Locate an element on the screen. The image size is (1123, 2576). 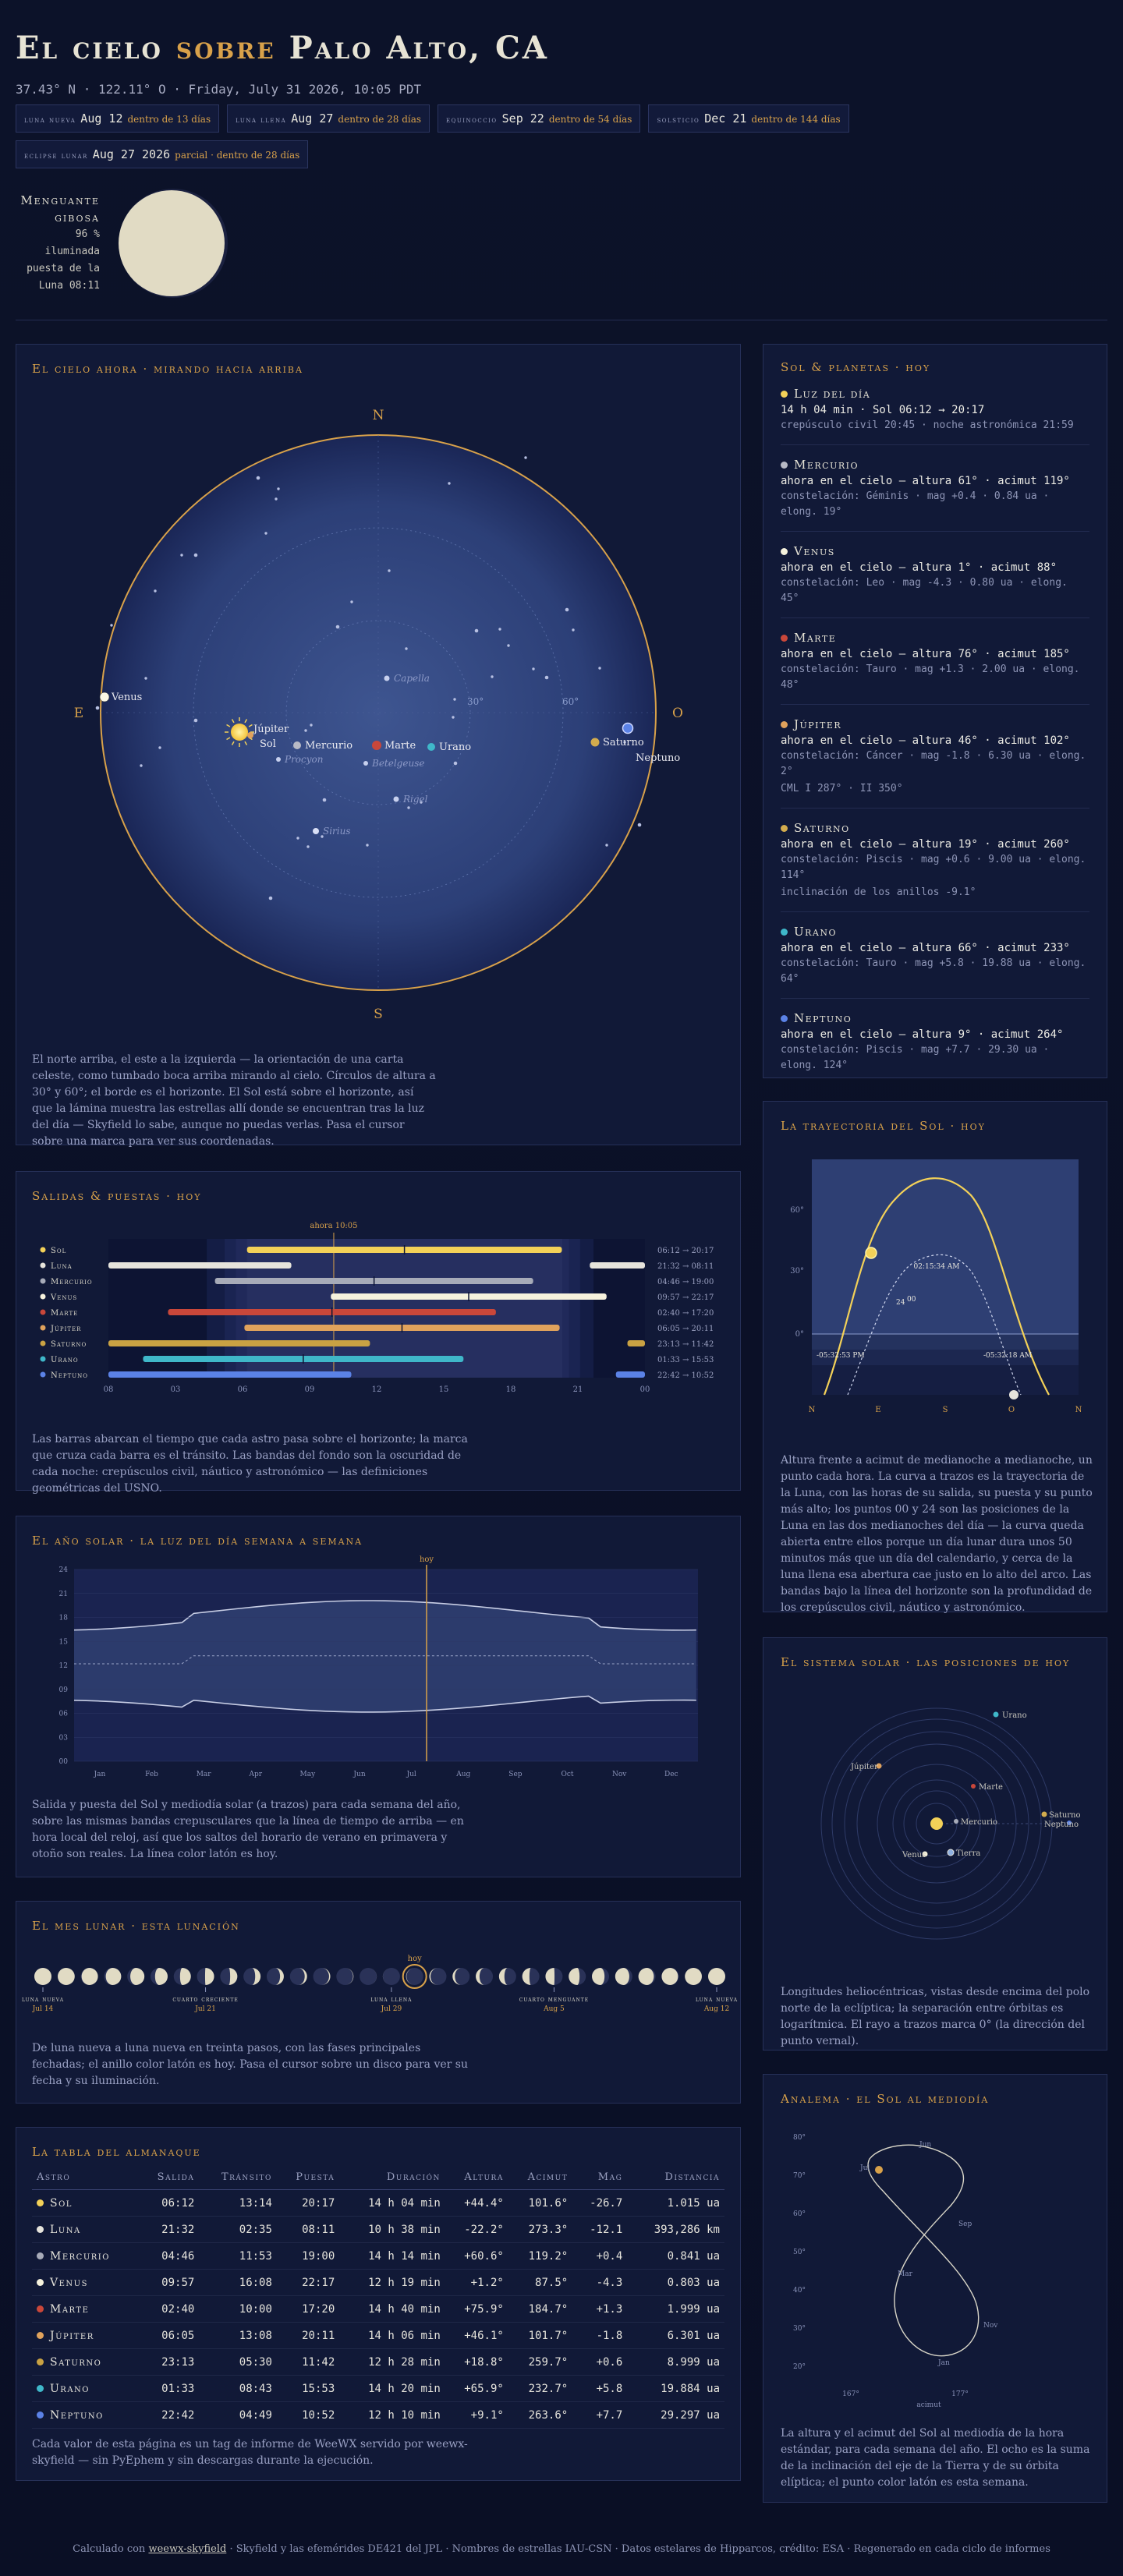
planet-jupiter-marker is located at coordinates (250, 735).